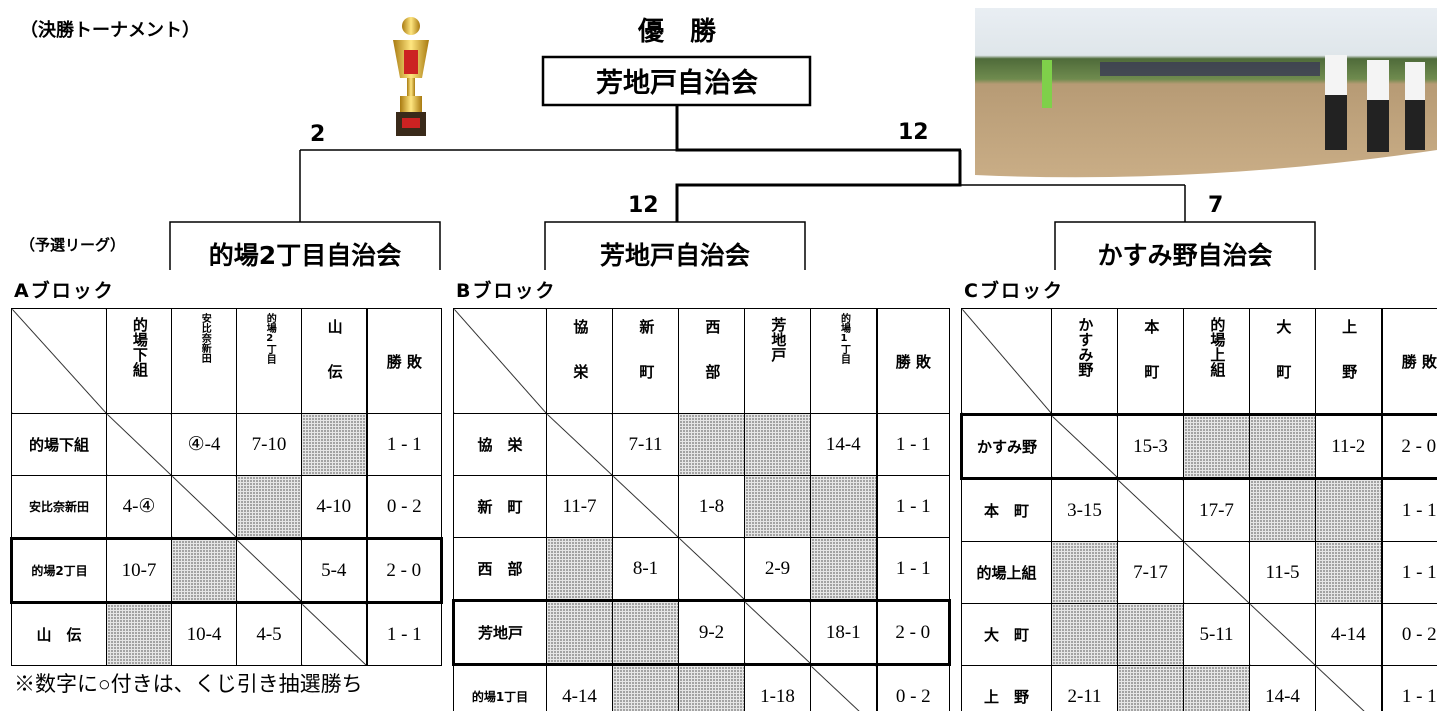  Describe the element at coordinates (139, 570) in the screenshot. I see `score-cell: 10-7` at that location.